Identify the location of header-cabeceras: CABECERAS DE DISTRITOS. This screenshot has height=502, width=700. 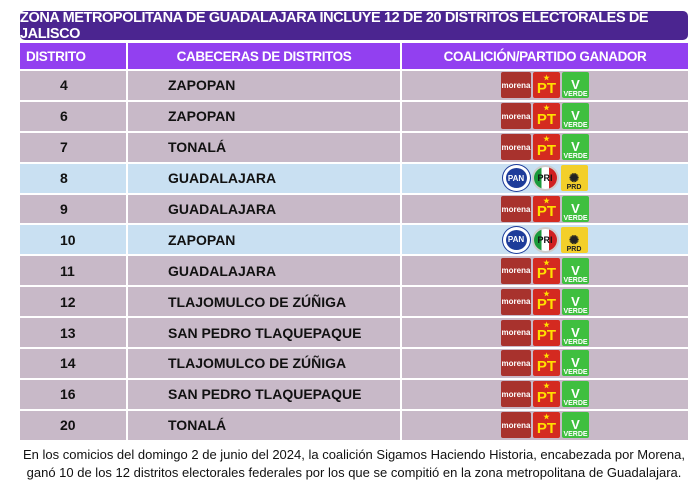
(265, 56).